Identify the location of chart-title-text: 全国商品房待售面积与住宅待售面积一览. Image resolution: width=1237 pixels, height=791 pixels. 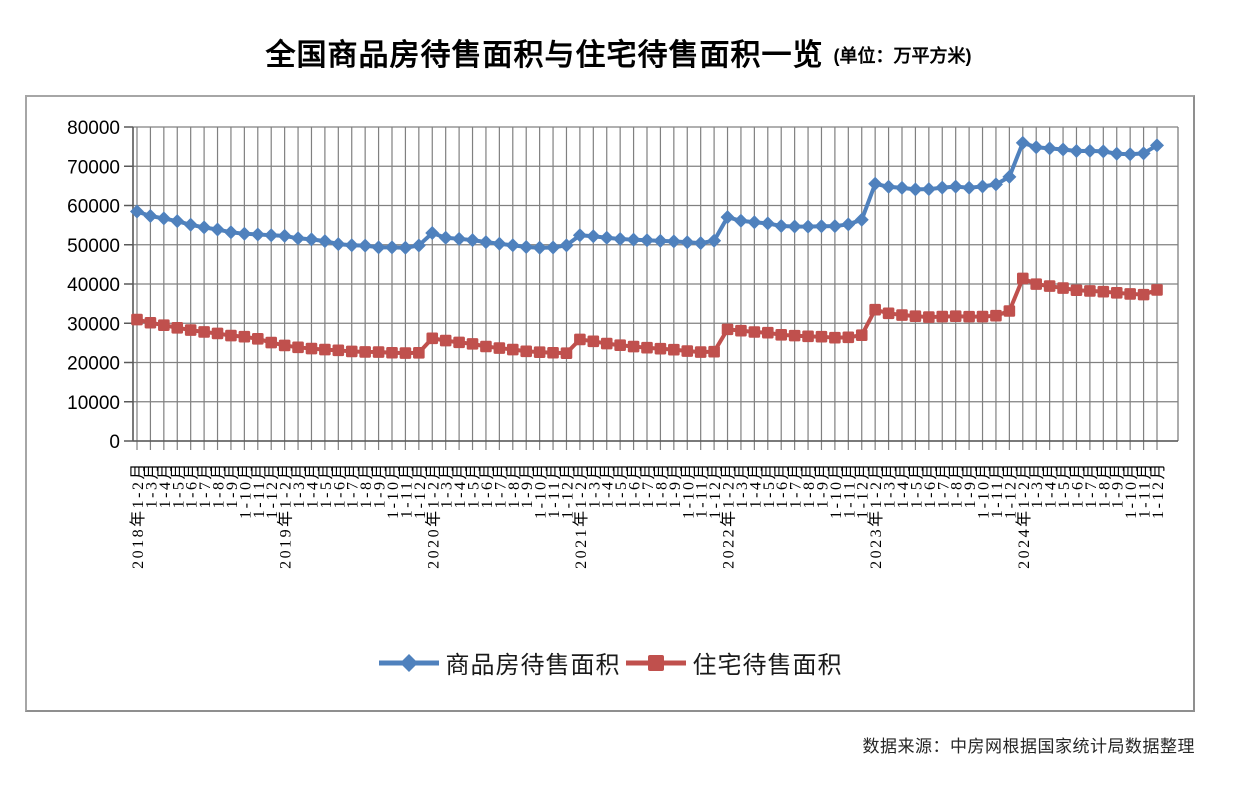
(544, 55).